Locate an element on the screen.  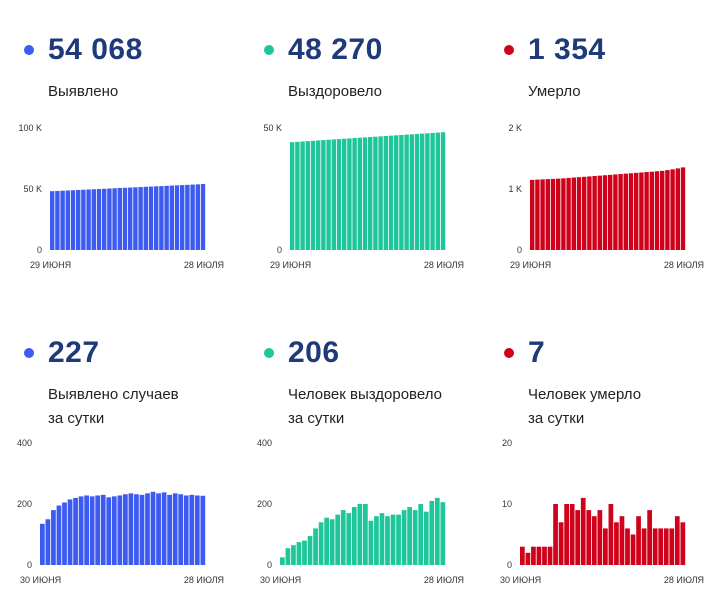
stat-value: 54 068 is located at coordinates (95, 49).